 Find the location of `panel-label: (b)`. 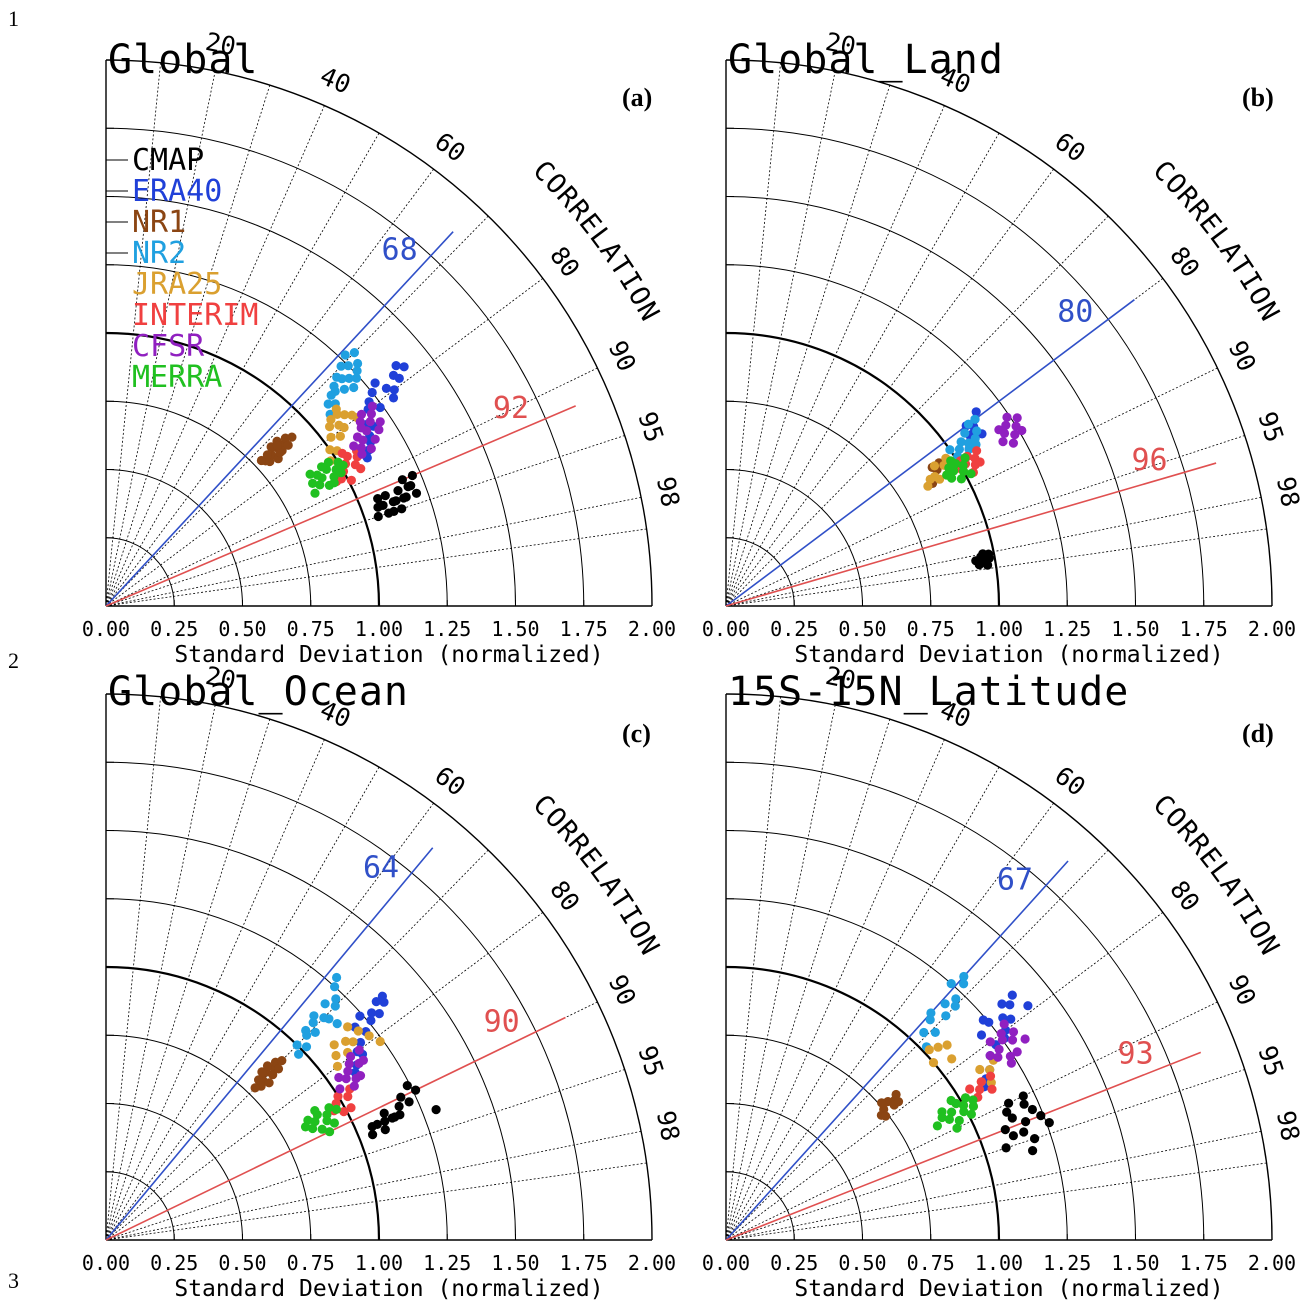

panel-label: (b) is located at coordinates (1258, 97).